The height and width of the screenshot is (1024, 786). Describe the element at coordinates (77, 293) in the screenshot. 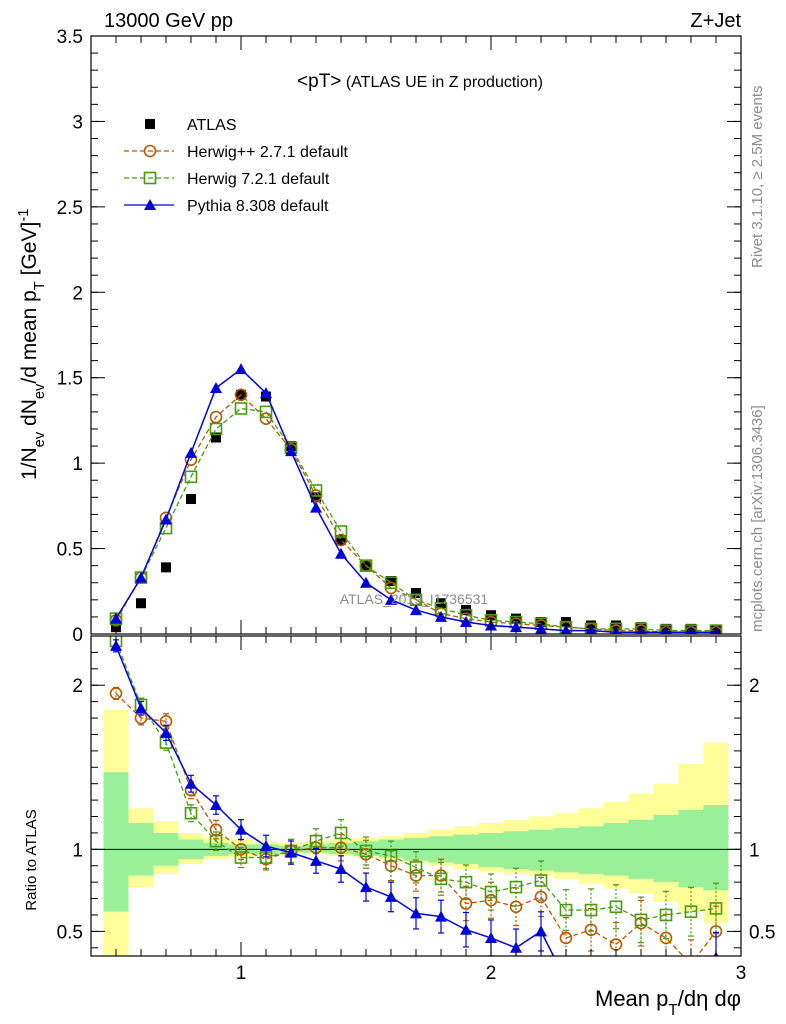

I see `main-y-tick-label: 2` at that location.